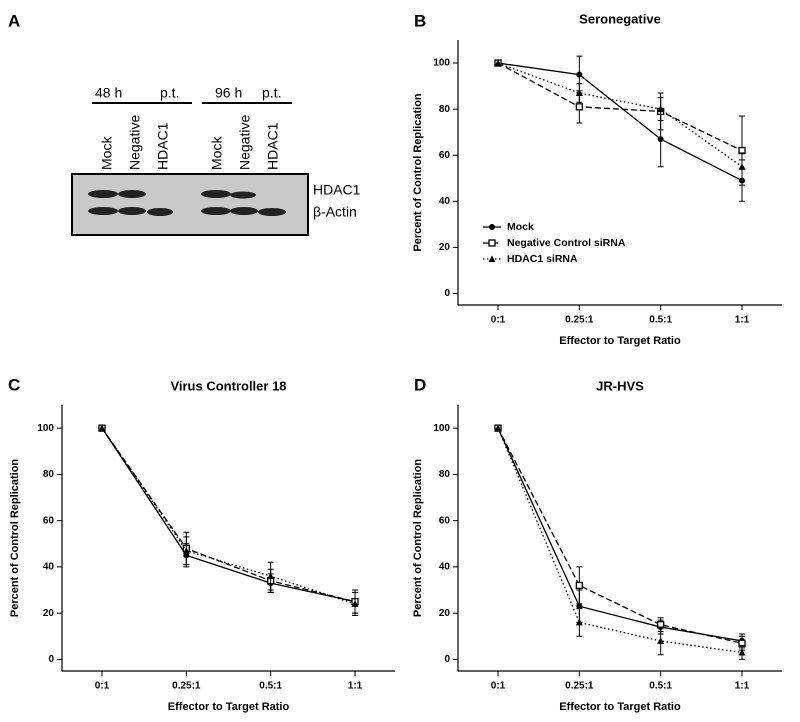 The width and height of the screenshot is (800, 722). Describe the element at coordinates (542, 259) in the screenshot. I see `legend-label: HDAC1 siRNA` at that location.